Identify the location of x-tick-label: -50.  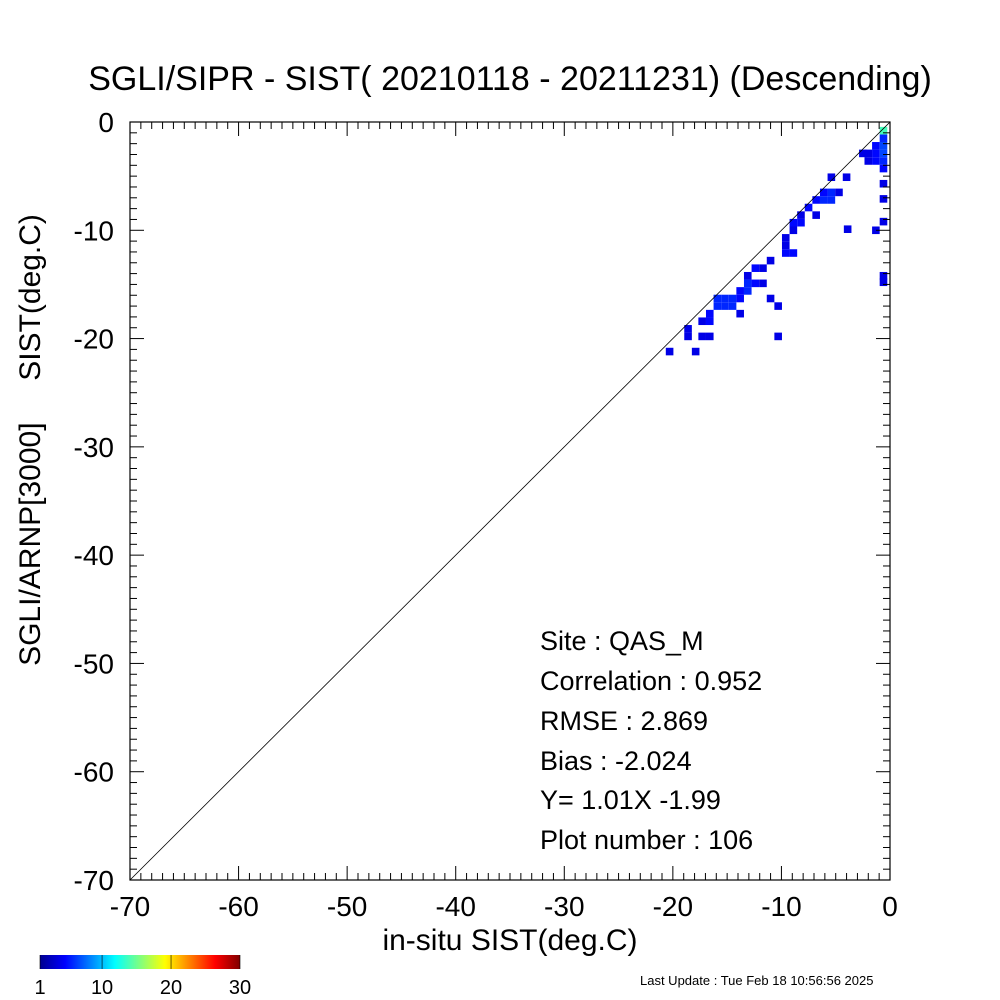
(347, 906).